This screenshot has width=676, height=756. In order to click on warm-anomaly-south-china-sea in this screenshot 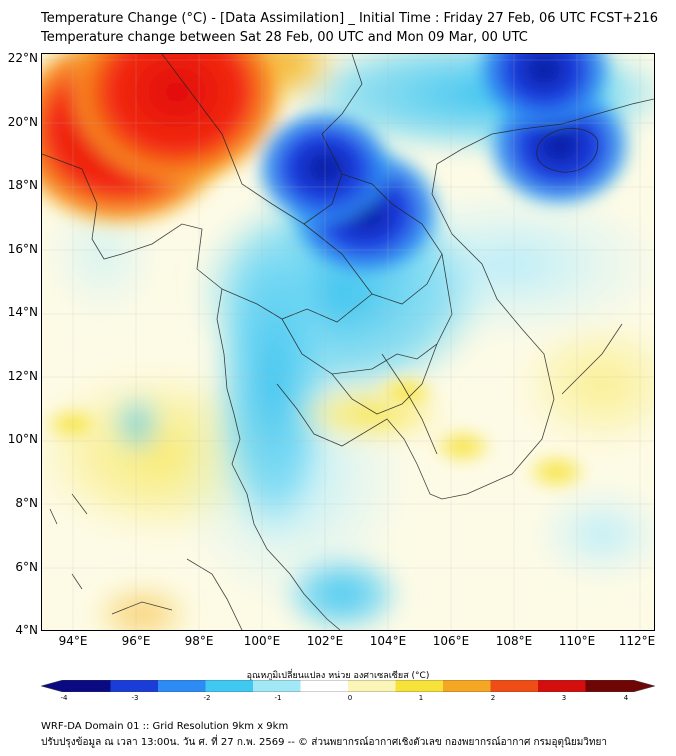, I will do `click(556, 471)`.